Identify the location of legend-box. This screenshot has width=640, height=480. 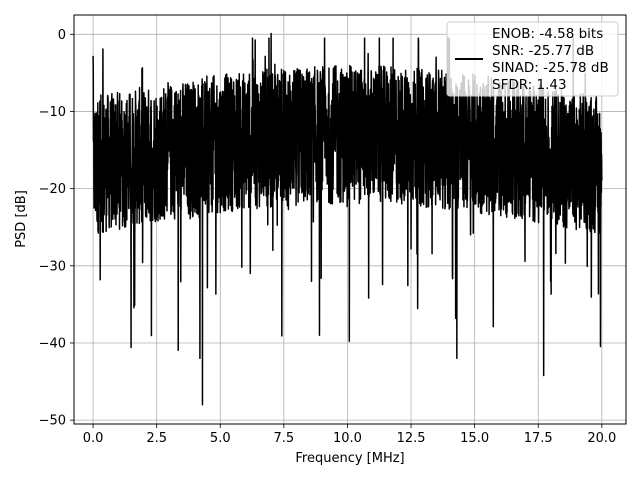
(532, 59).